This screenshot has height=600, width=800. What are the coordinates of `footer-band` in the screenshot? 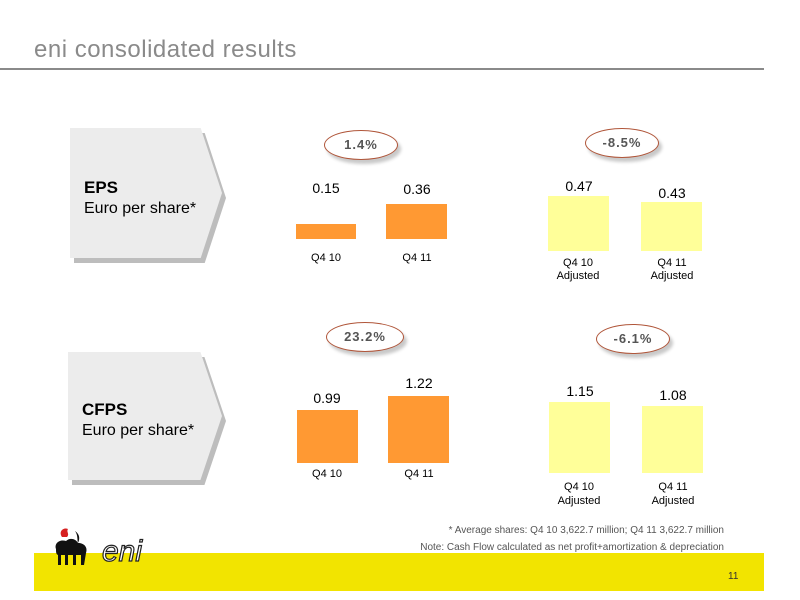 It's located at (399, 572).